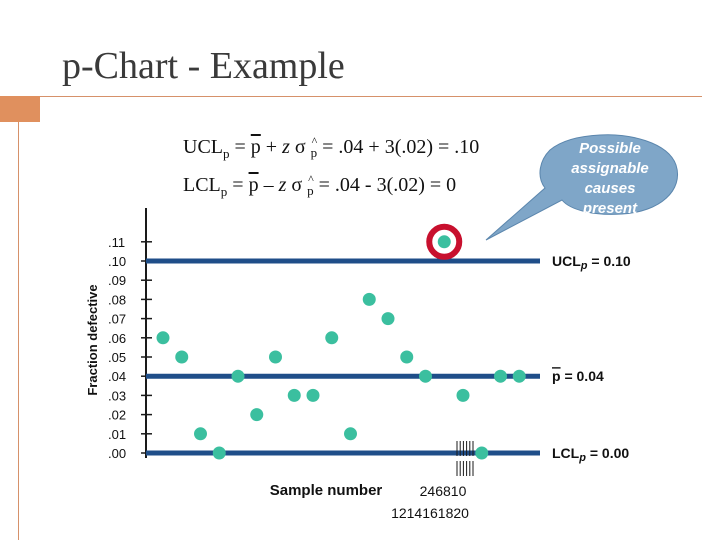  What do you see at coordinates (430, 513) in the screenshot?
I see `x-tick-labels-line2: 1214161820` at bounding box center [430, 513].